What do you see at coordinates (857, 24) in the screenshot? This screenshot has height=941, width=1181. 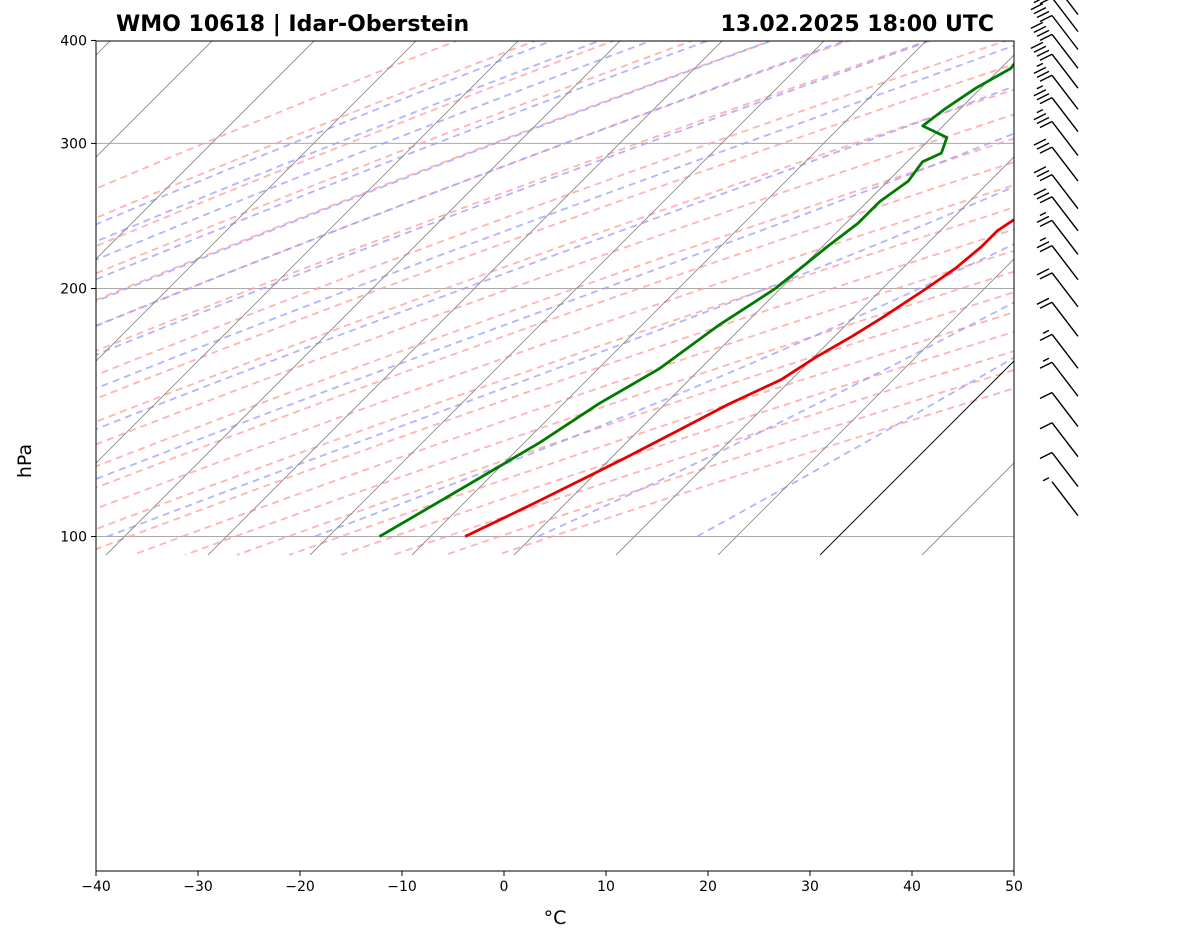 I see `chart-title-datetime: 13.02.2025 18:00 UTC` at bounding box center [857, 24].